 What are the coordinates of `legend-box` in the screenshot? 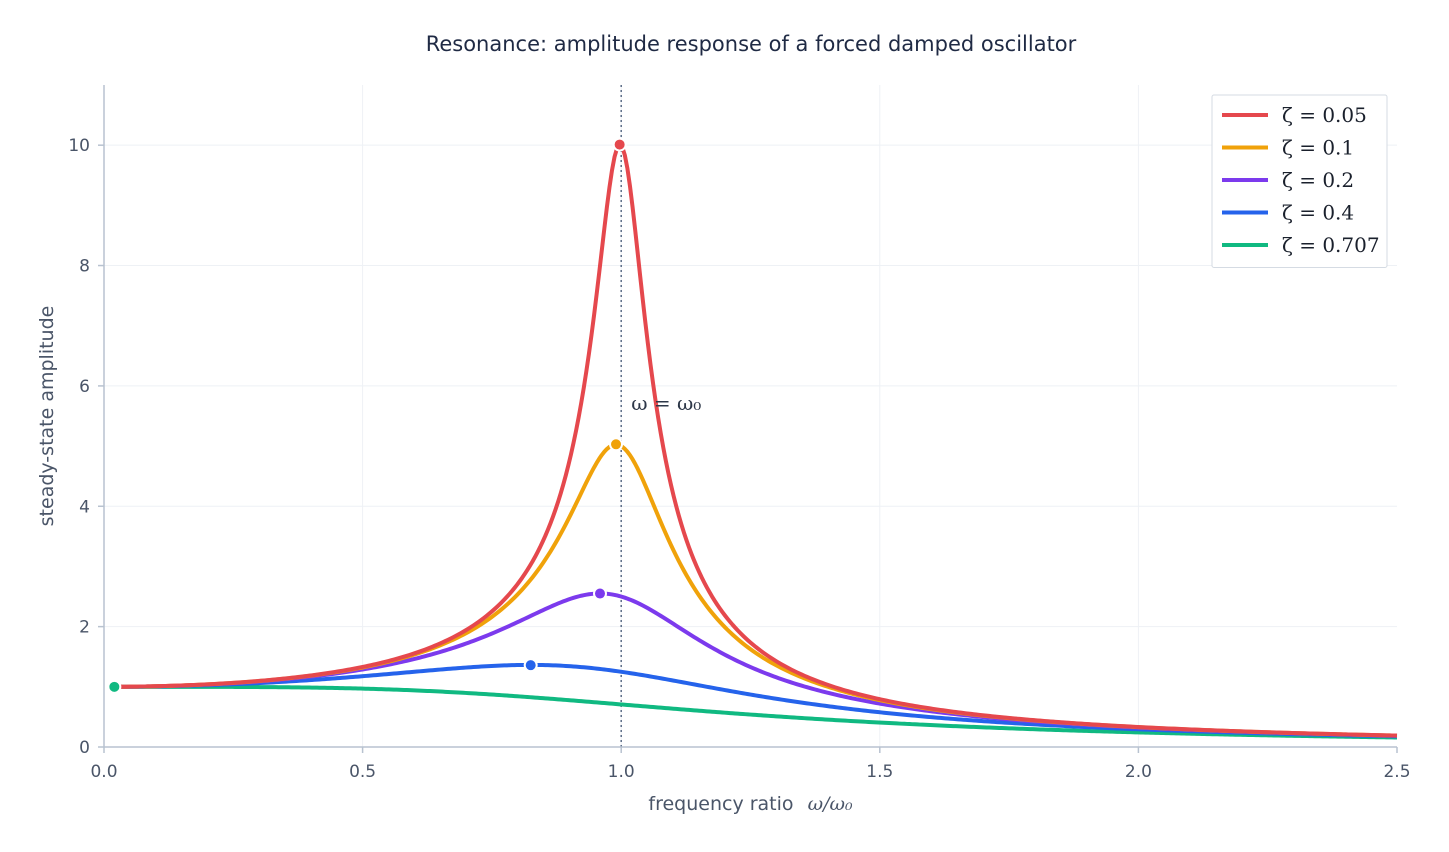 It's located at (1299, 181).